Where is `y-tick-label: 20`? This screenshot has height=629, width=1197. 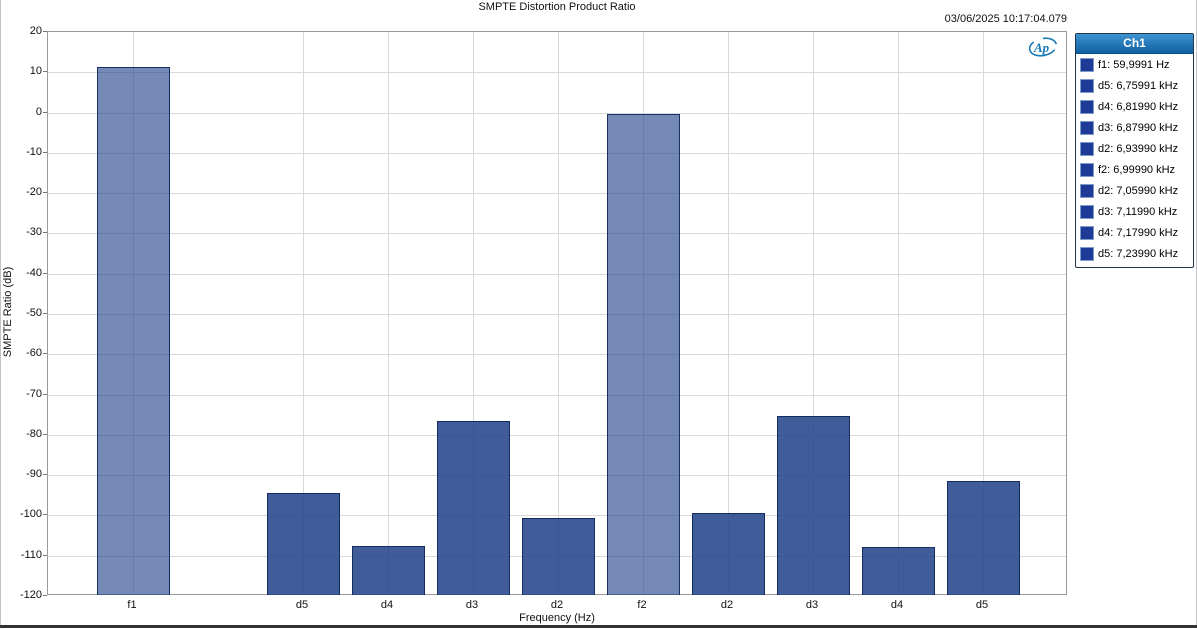 y-tick-label: 20 is located at coordinates (35, 31).